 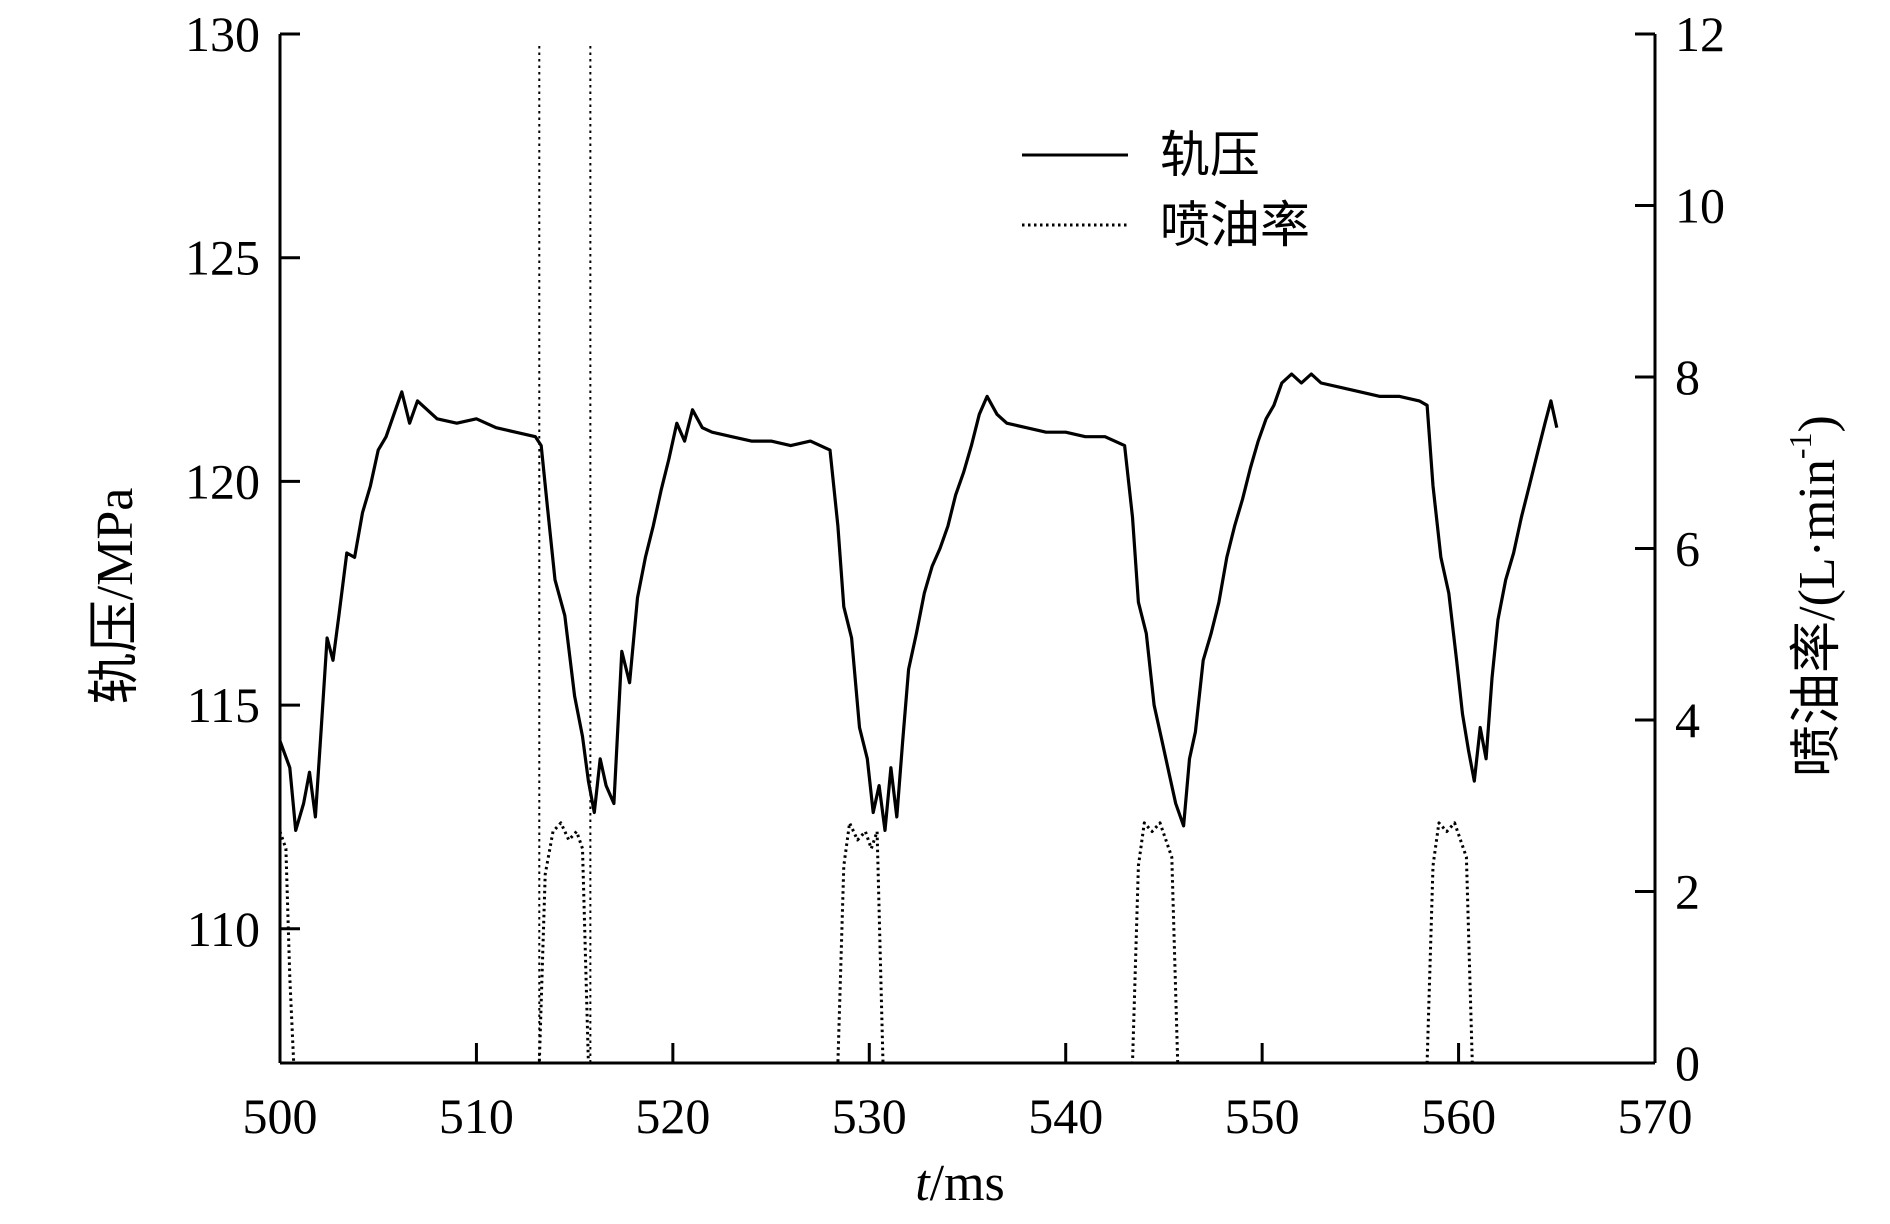 What do you see at coordinates (1166, 190) in the screenshot?
I see `legend: 轨压 喷油率` at bounding box center [1166, 190].